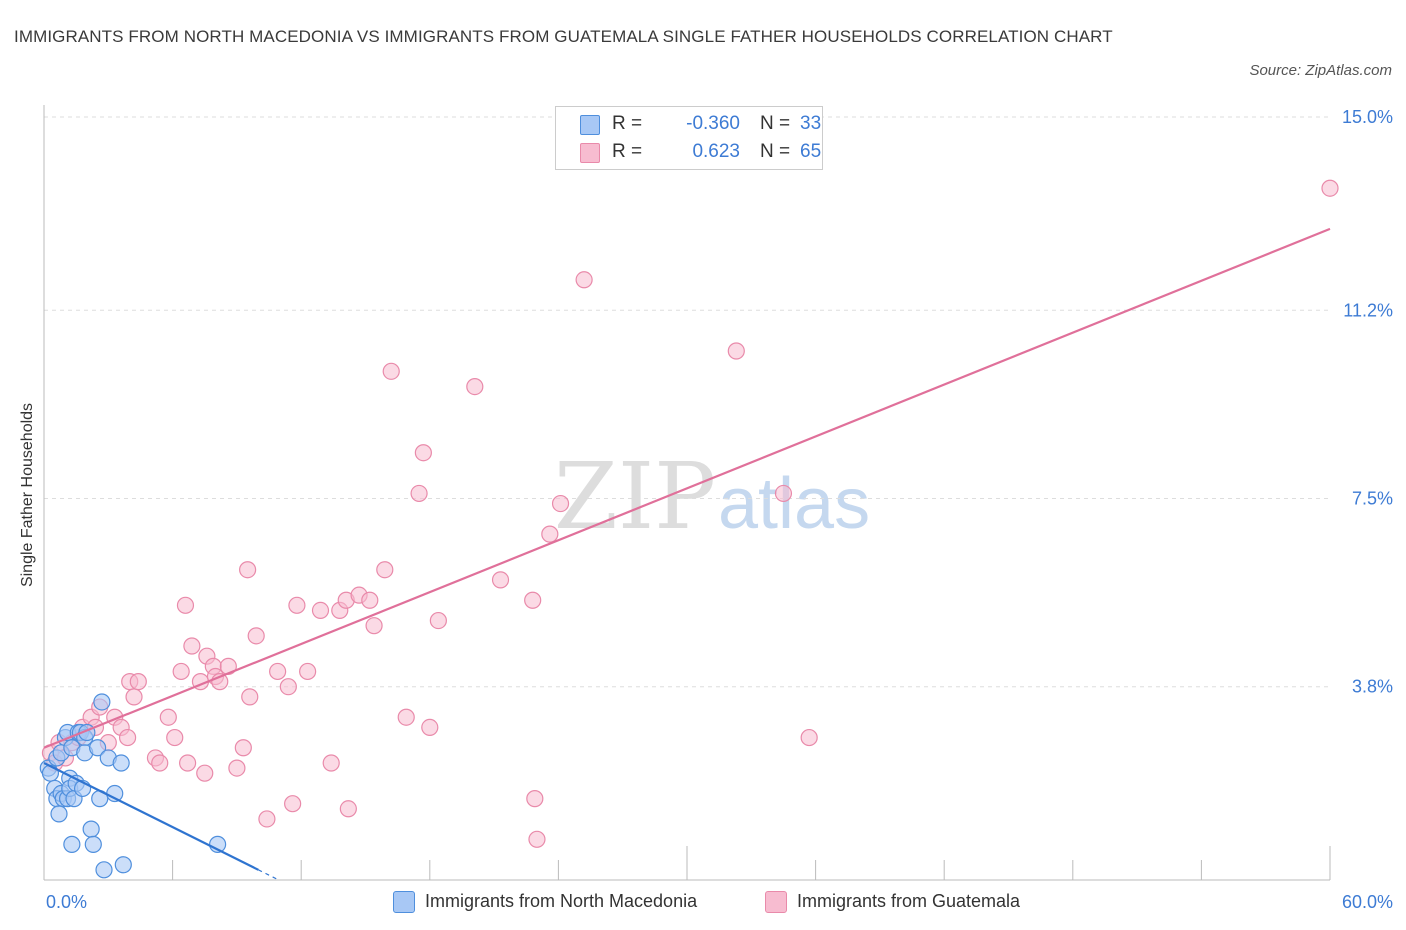 The height and width of the screenshot is (930, 1406). I want to click on watermark-atlas: atlas, so click(794, 504).